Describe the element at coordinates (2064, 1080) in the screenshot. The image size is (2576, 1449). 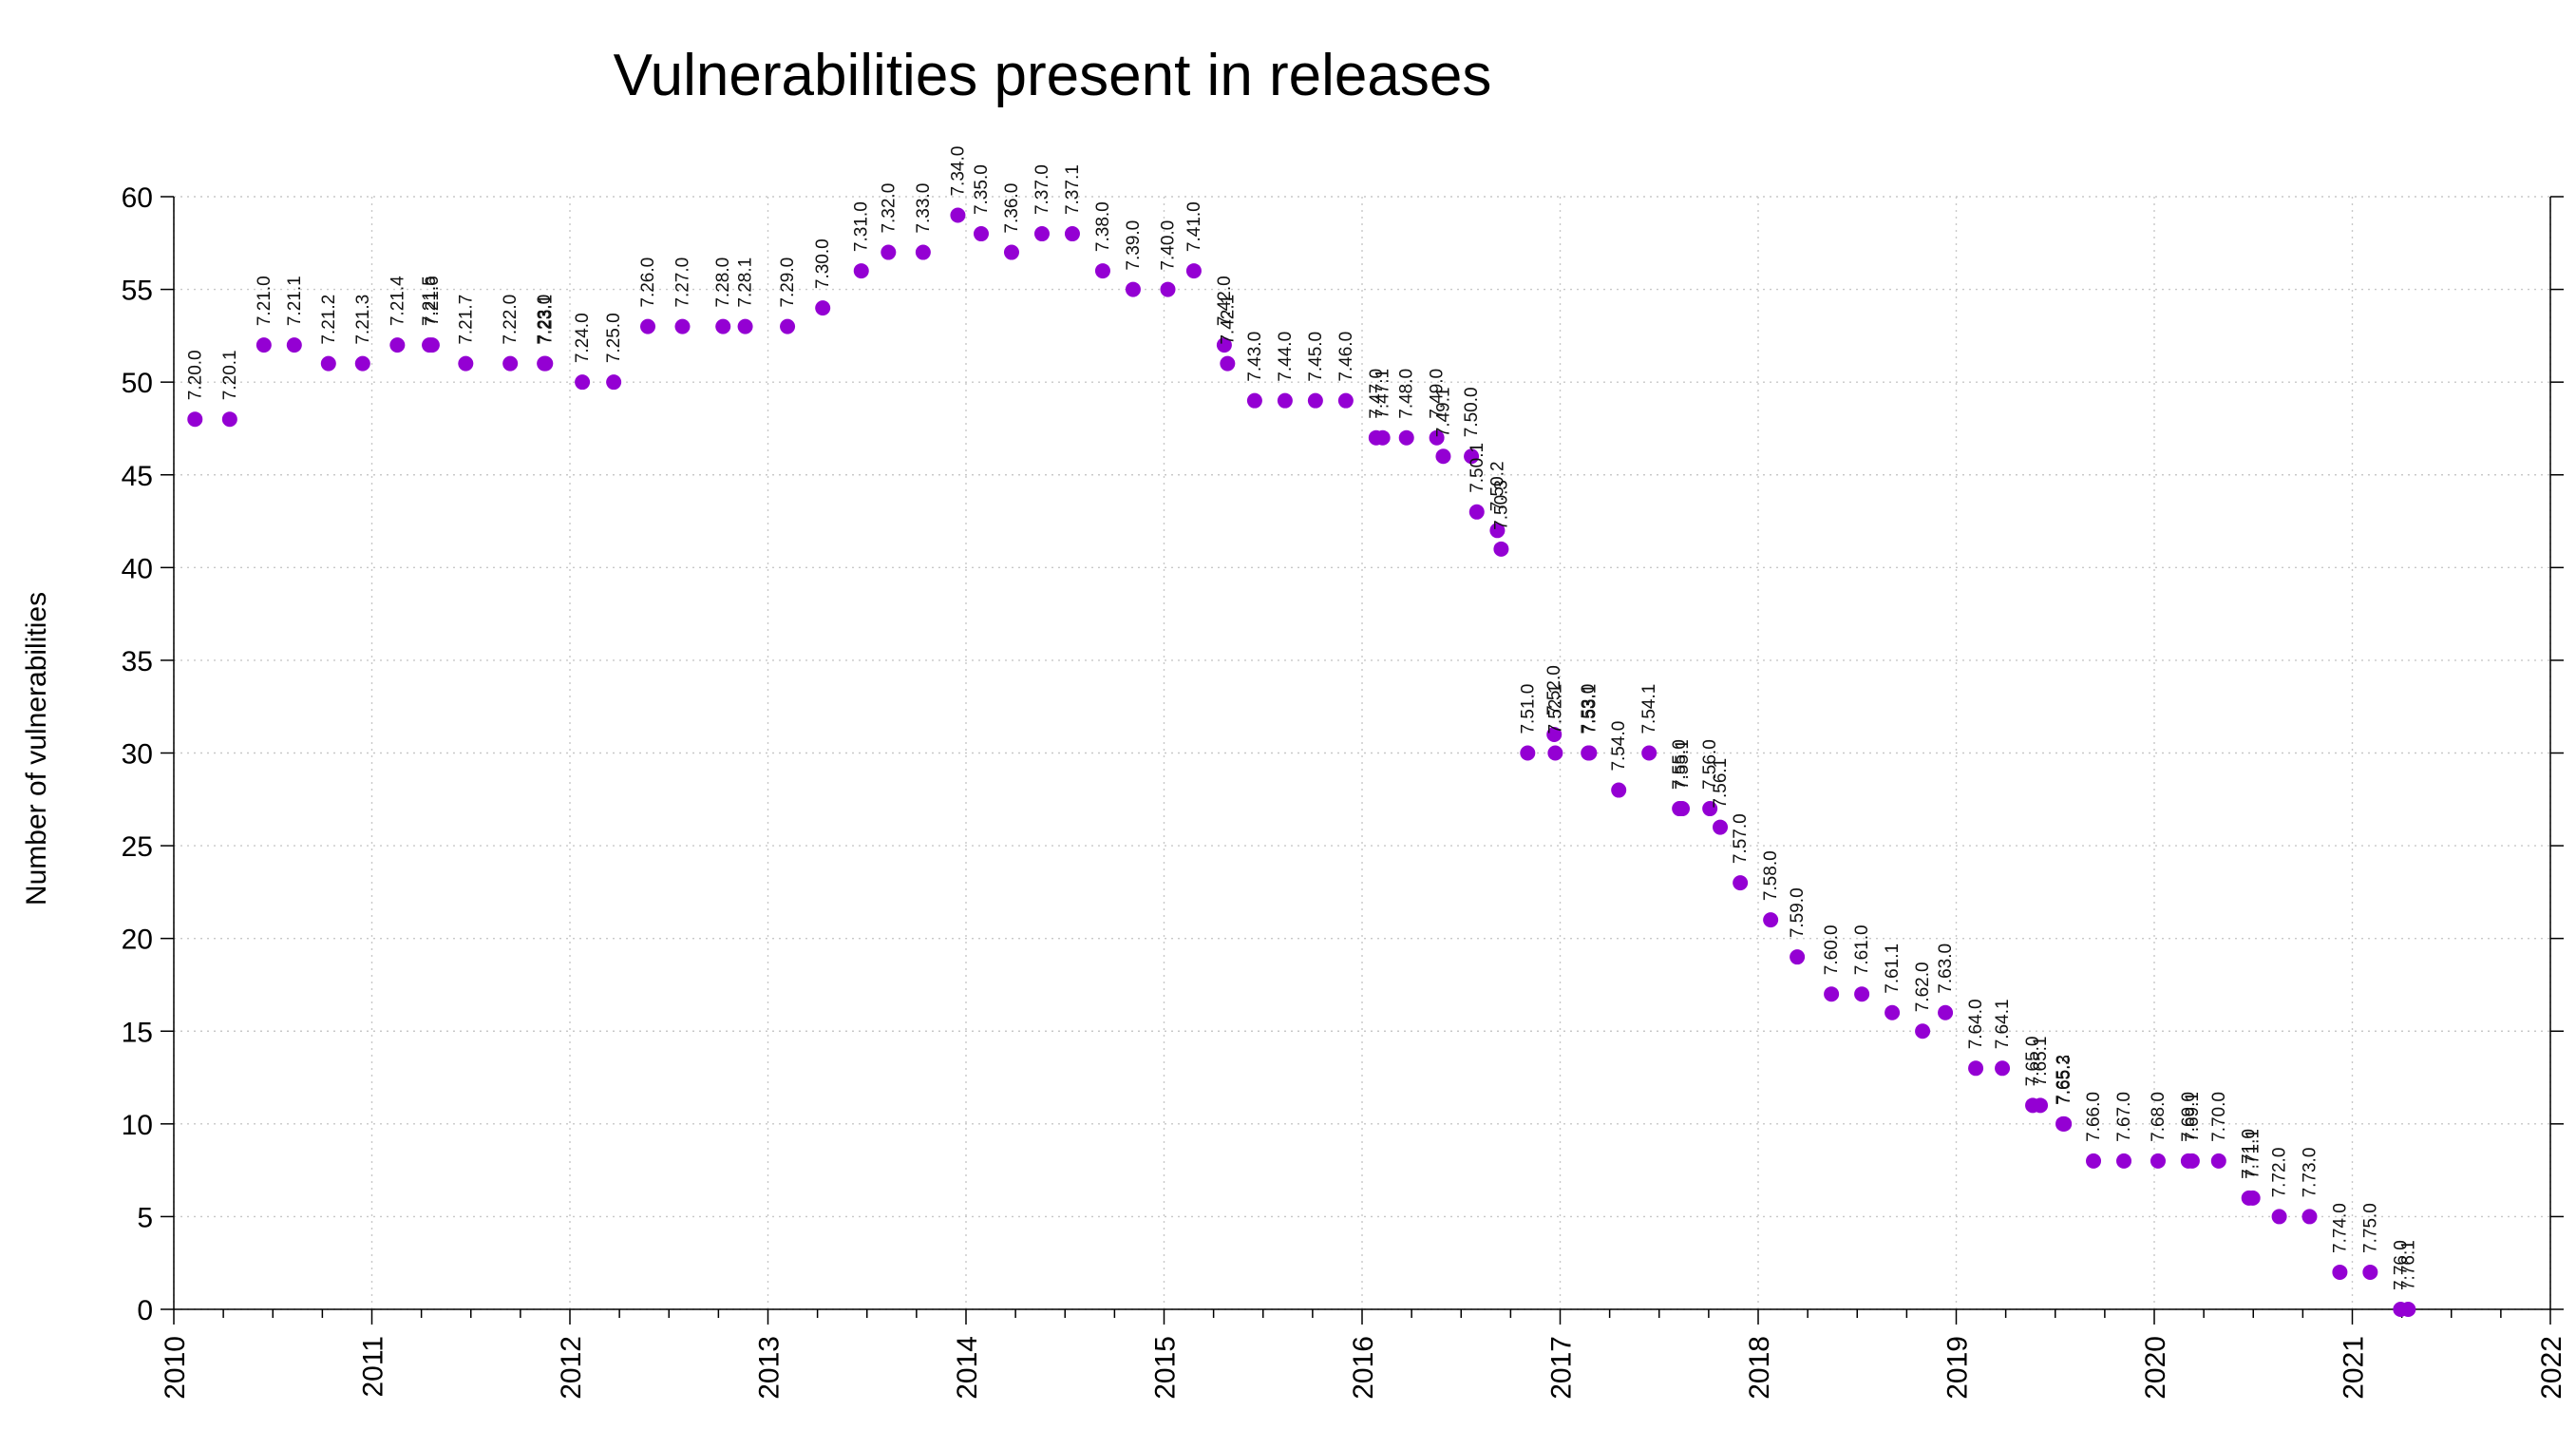
I see `point-label: 7.65.3` at that location.